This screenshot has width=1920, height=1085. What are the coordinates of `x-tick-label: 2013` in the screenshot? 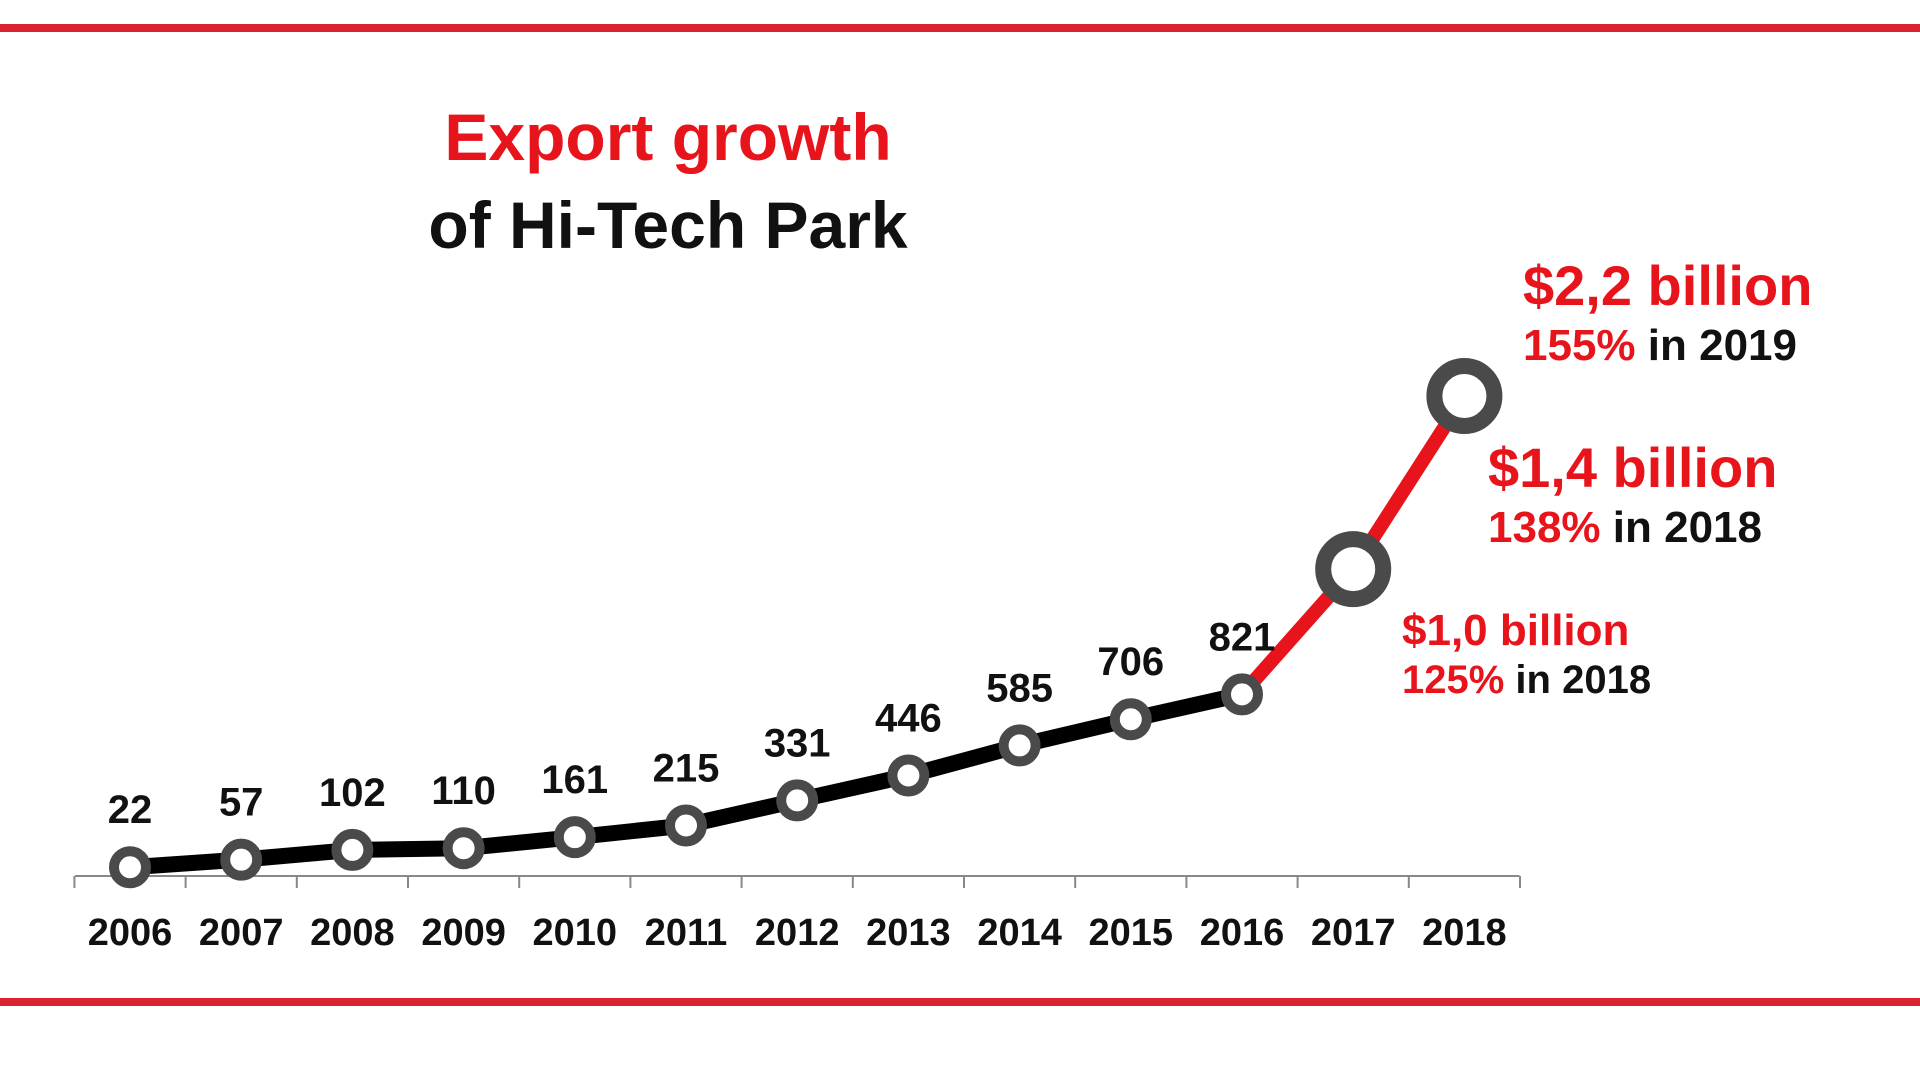 It's located at (908, 933).